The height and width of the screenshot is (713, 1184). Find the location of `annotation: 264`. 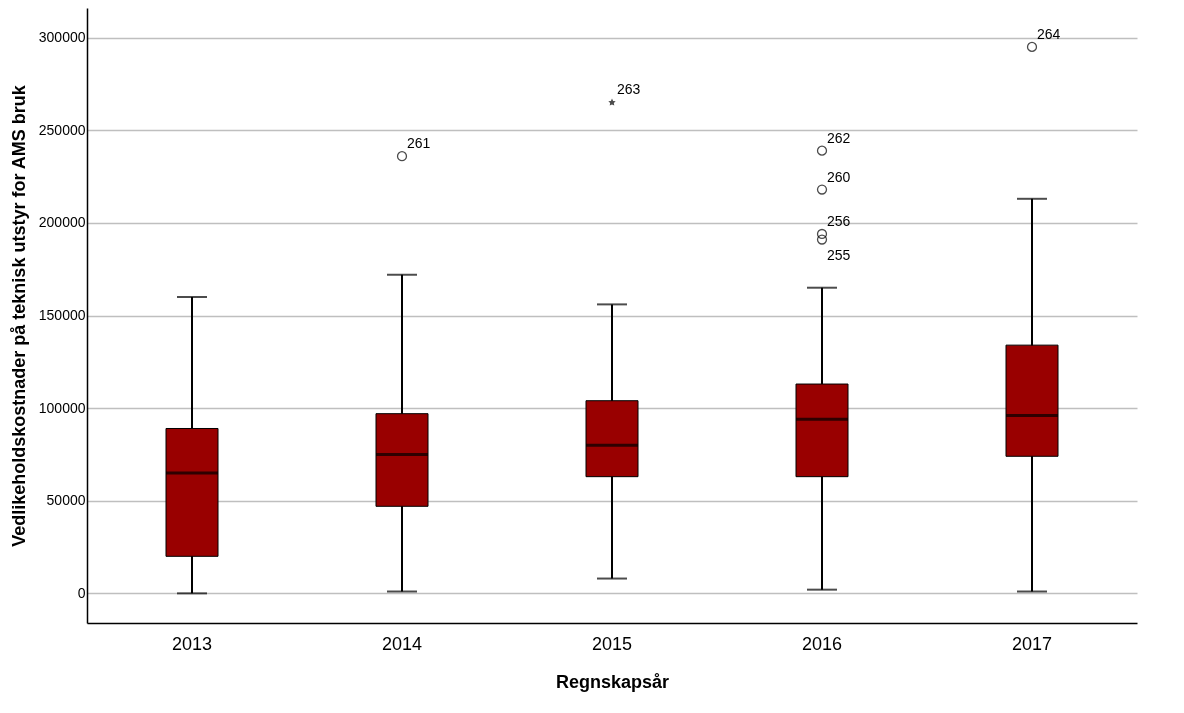

annotation: 264 is located at coordinates (1049, 33).